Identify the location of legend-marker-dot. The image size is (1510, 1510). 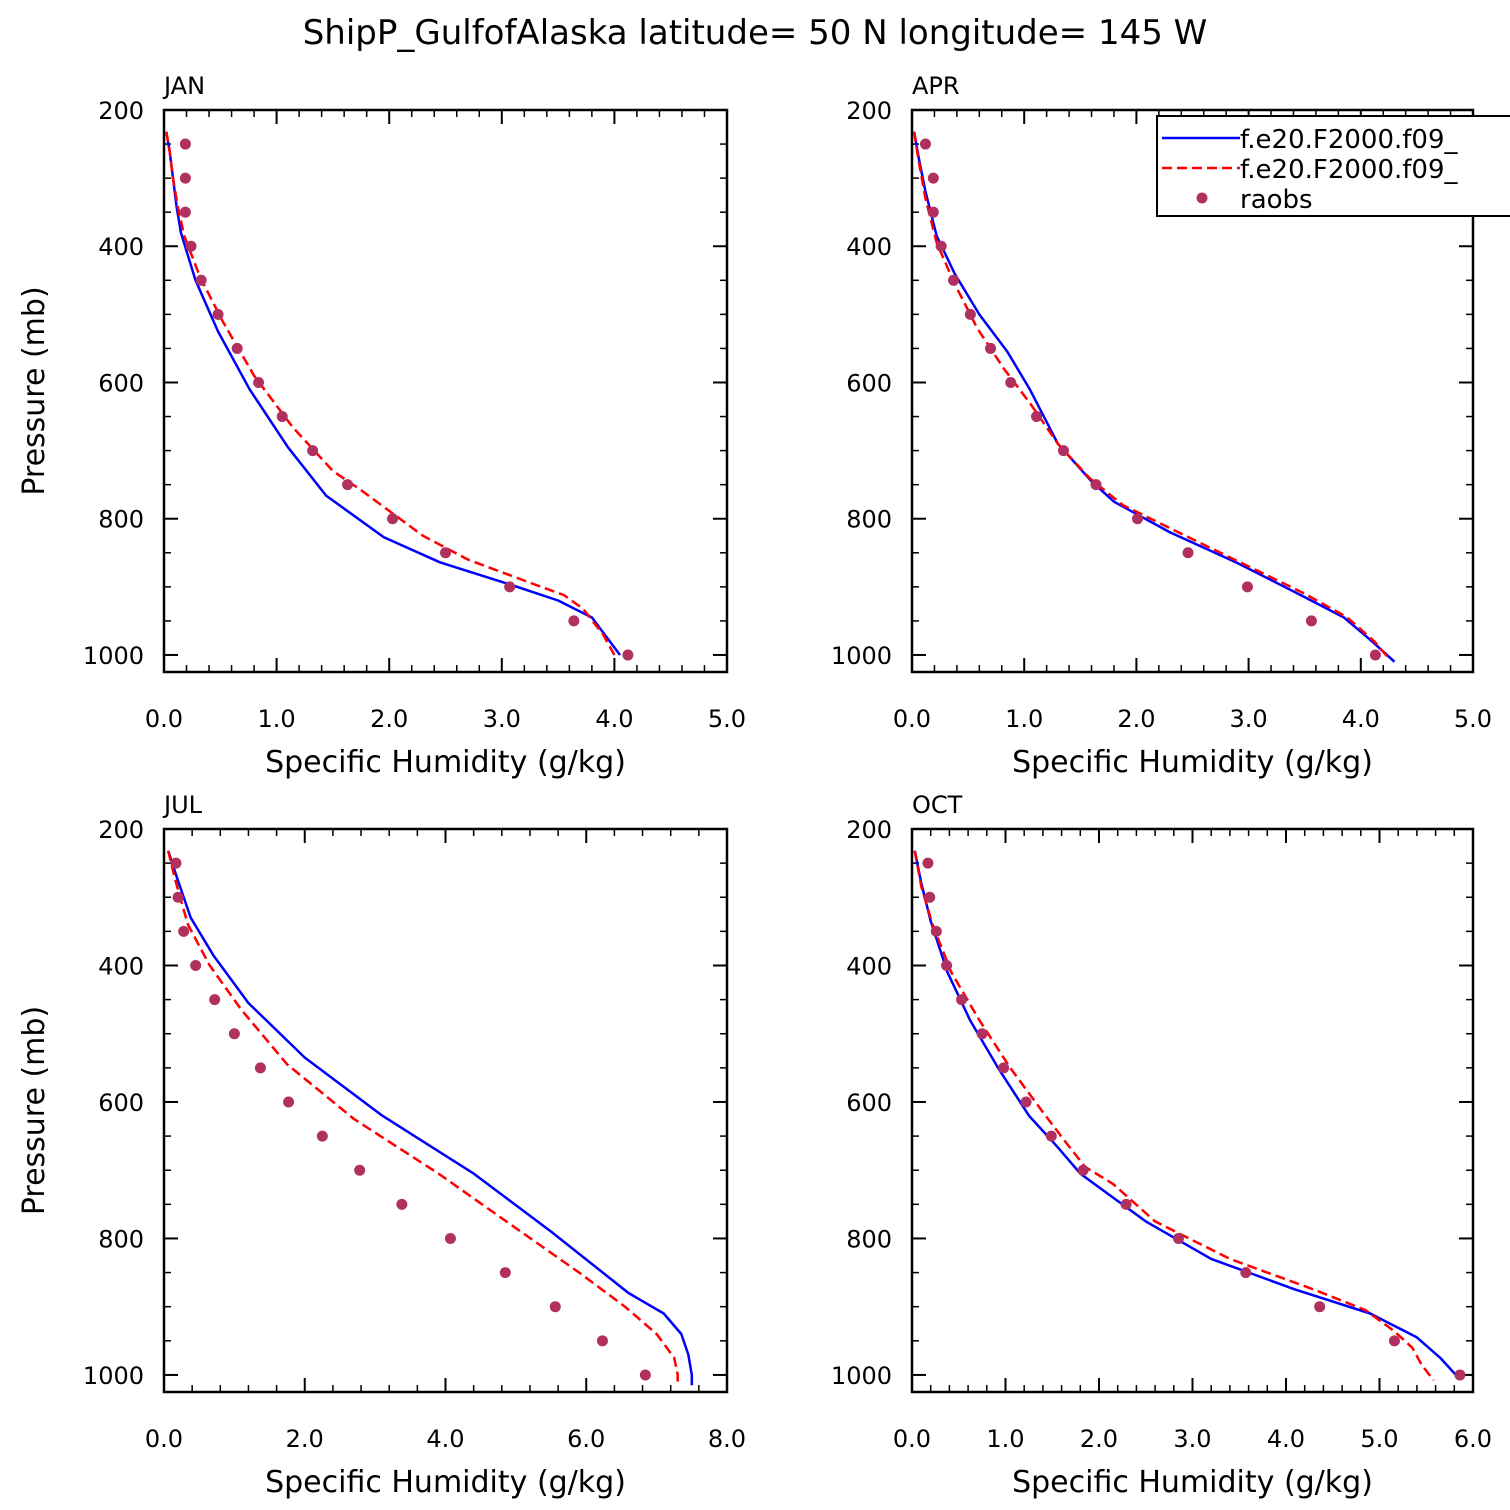
(1202, 198).